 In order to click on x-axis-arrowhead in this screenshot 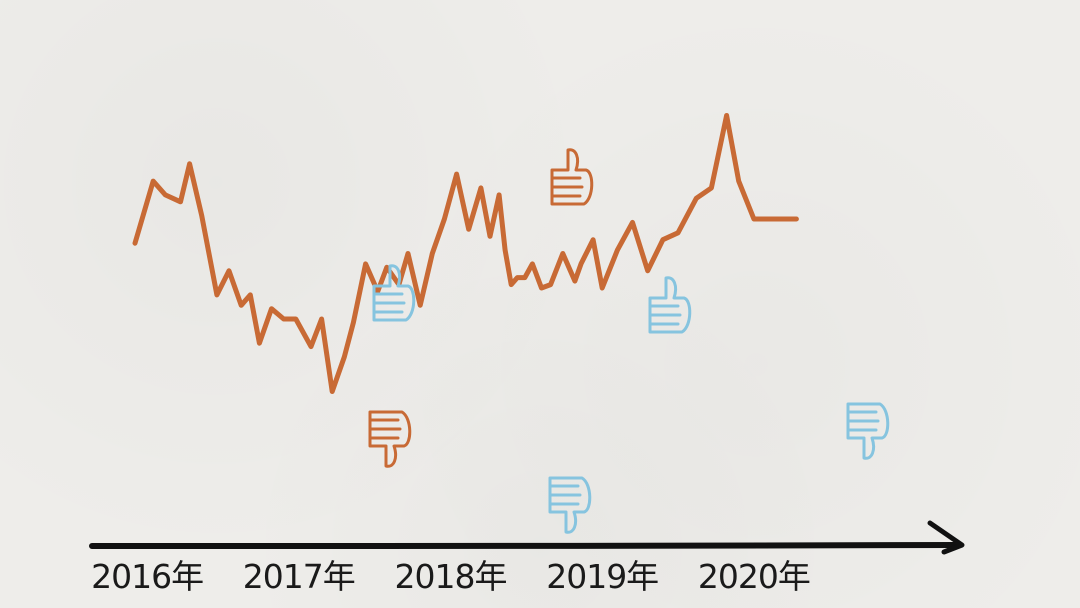, I will do `click(946, 537)`.